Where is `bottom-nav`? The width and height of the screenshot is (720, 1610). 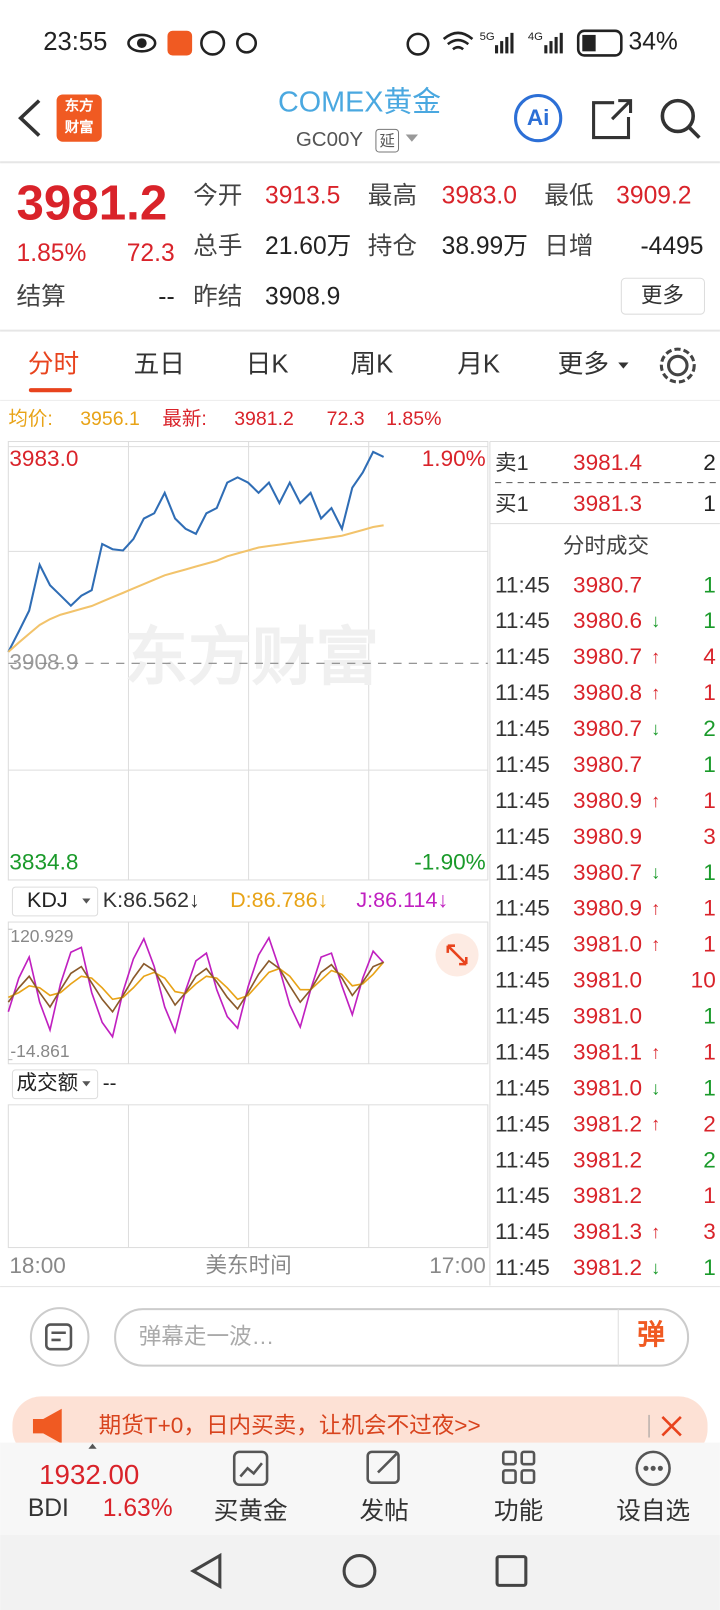 bottom-nav is located at coordinates (360, 1489).